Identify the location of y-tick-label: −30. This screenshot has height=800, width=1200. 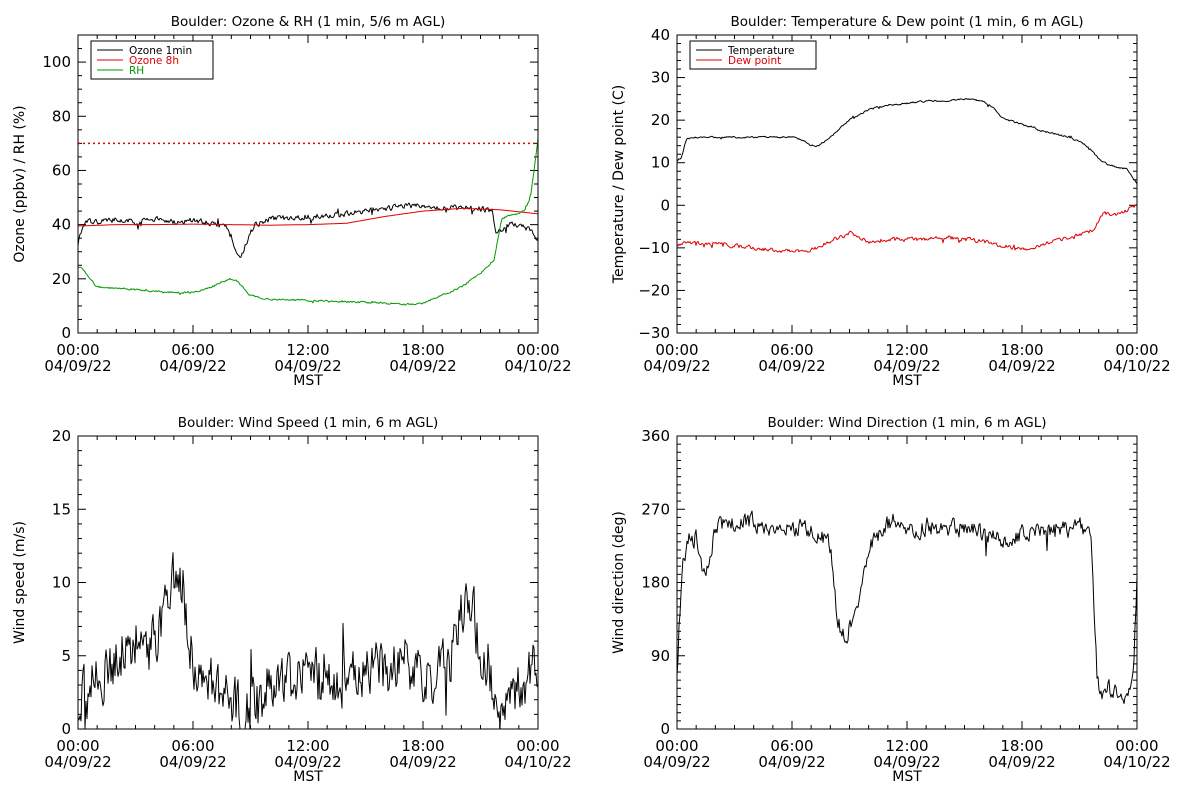
(654, 333).